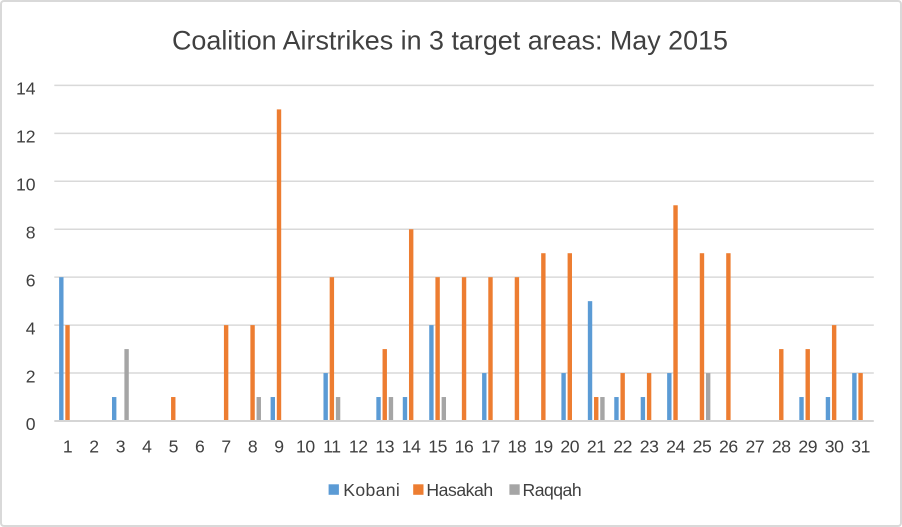 This screenshot has width=902, height=527. What do you see at coordinates (437, 447) in the screenshot?
I see `svg-text: 15` at bounding box center [437, 447].